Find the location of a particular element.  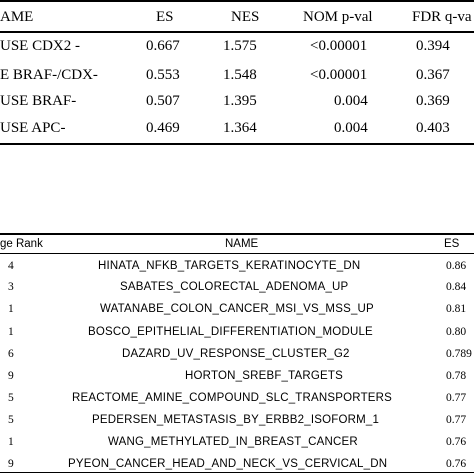

table2-cell-name: PEDERSEN_METASTASIS_BY_ERBB2_ISOFORM_1 is located at coordinates (236, 420).